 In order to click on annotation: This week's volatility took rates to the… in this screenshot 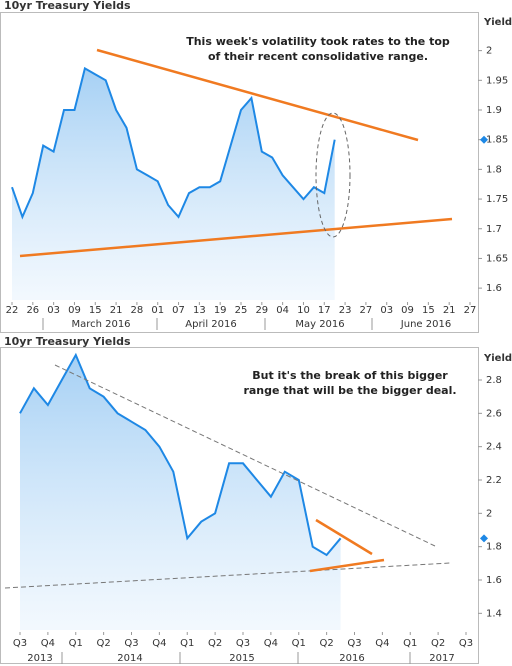, I will do `click(318, 41)`.